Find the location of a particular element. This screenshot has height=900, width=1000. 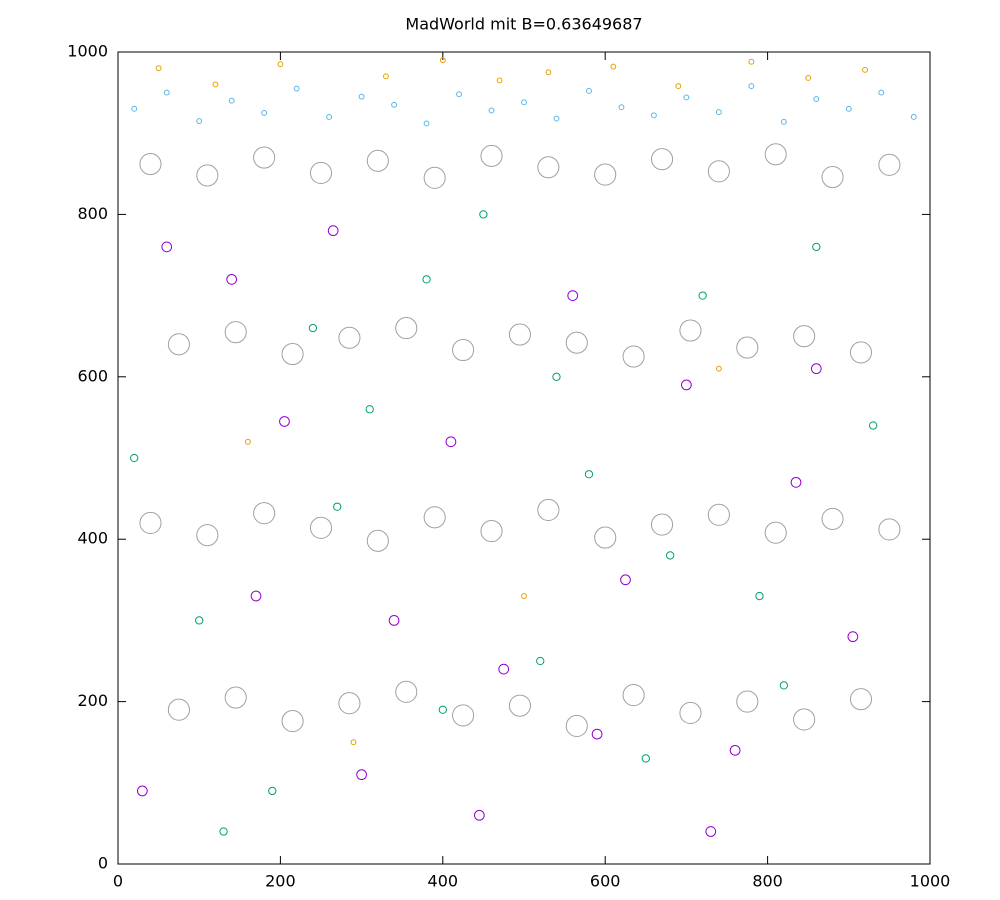

y-tick-label: 800 is located at coordinates (92, 213).